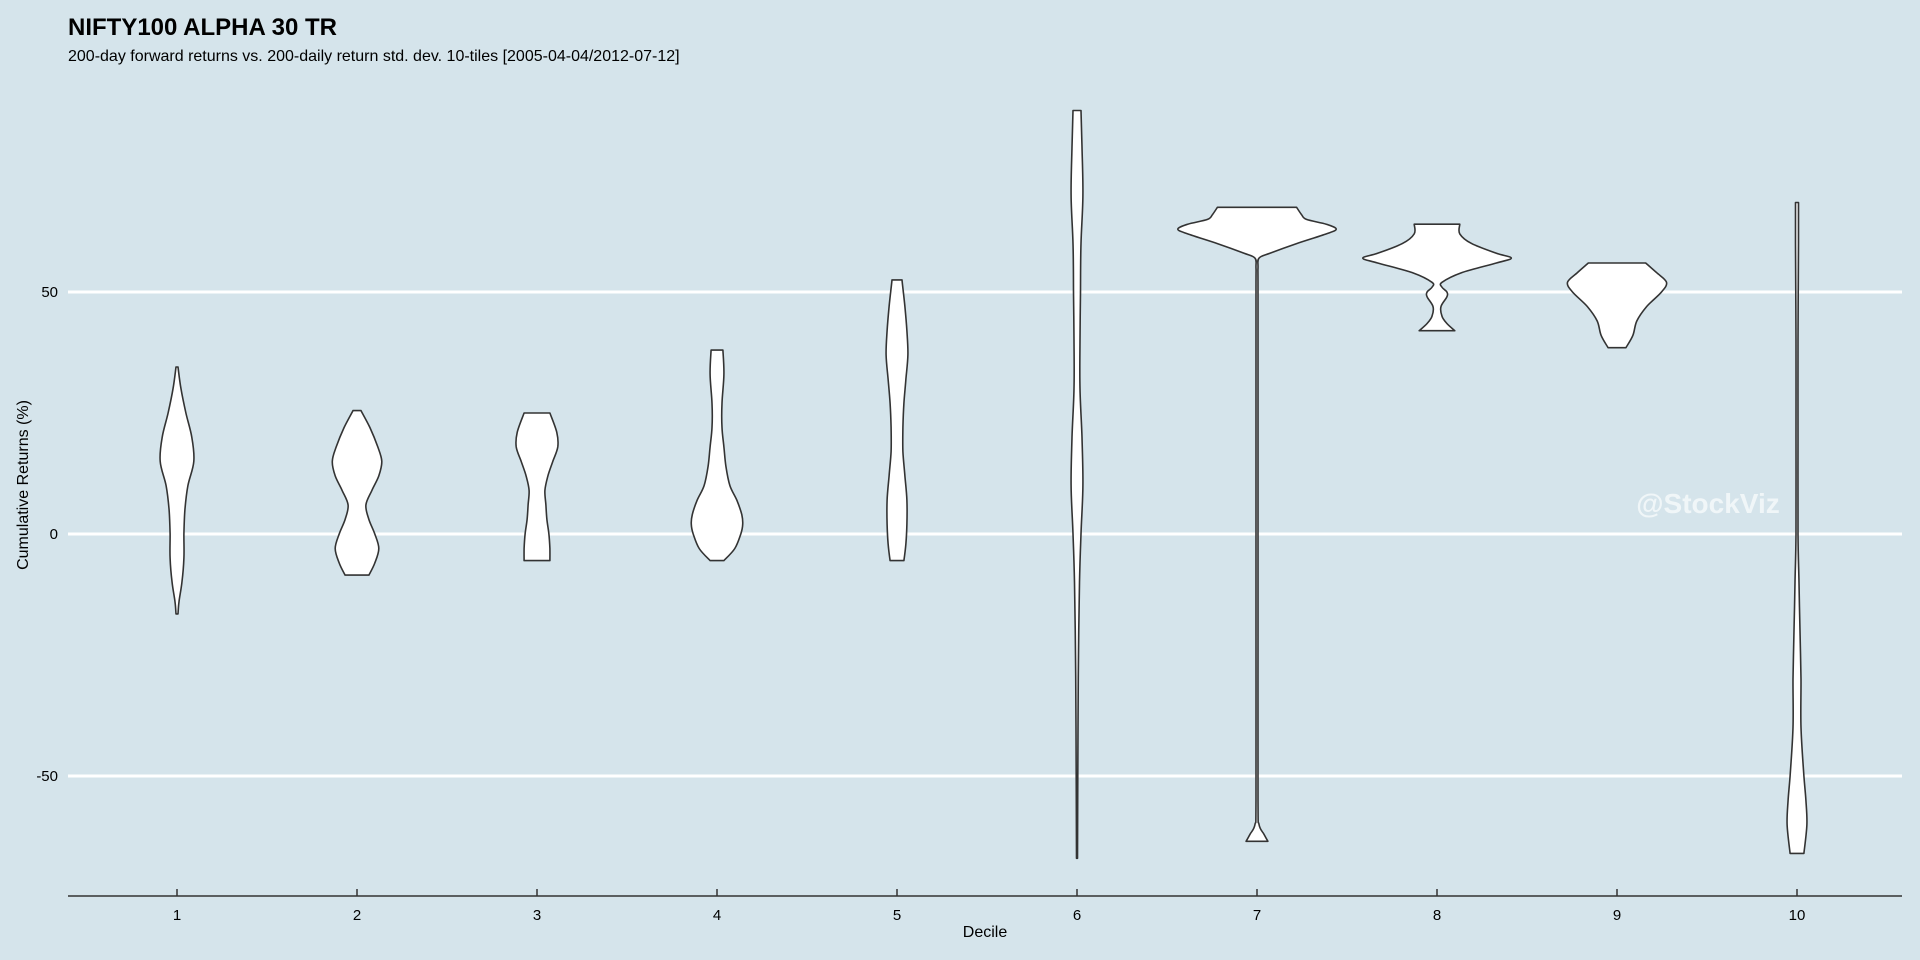 This screenshot has width=1920, height=960. What do you see at coordinates (23, 485) in the screenshot?
I see `y-axis-title: Cumulative Returns (%)` at bounding box center [23, 485].